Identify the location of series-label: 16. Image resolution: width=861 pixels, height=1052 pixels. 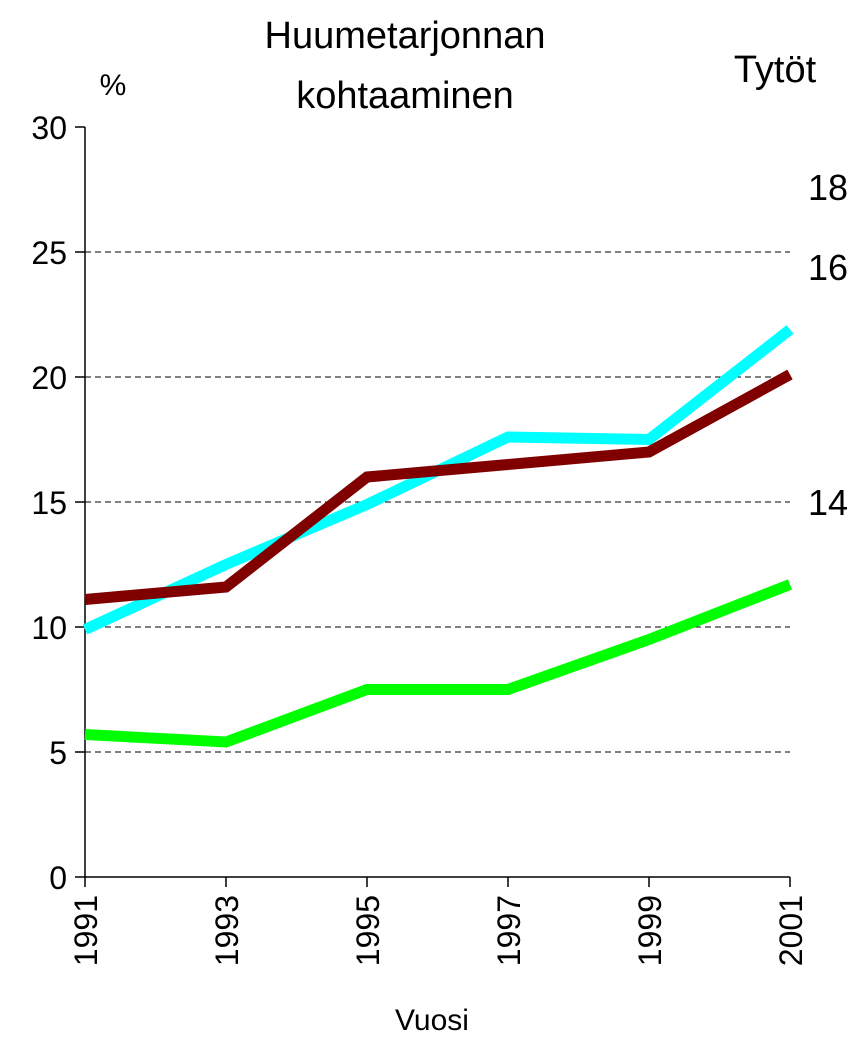
(828, 267).